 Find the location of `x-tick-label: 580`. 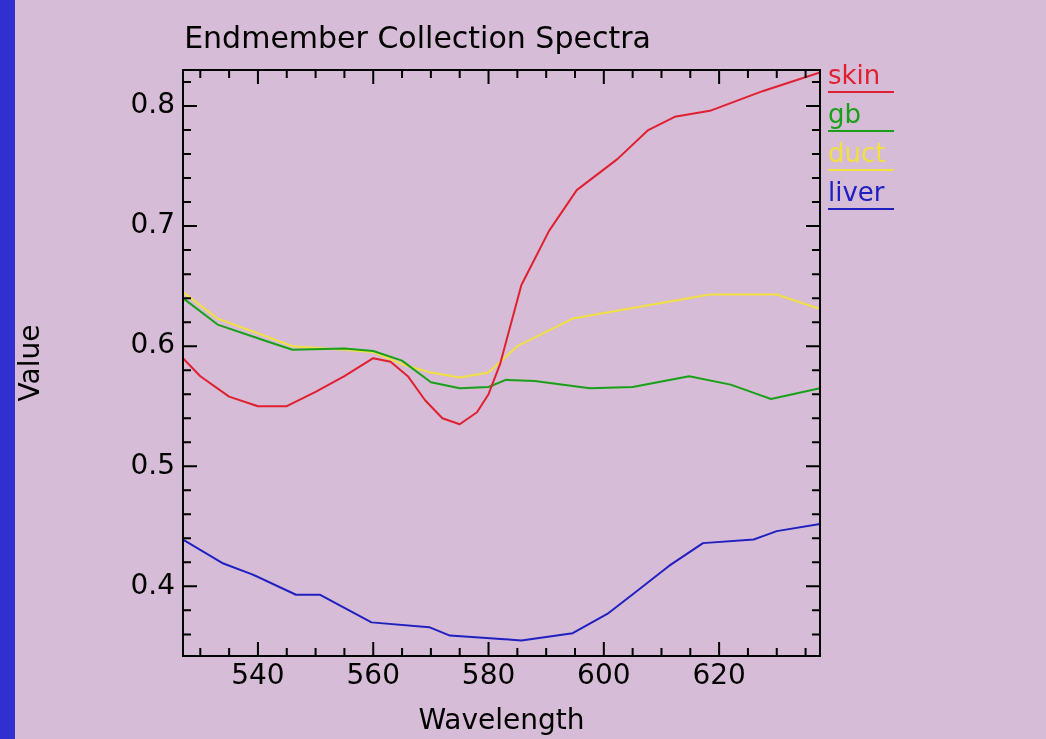

x-tick-label: 580 is located at coordinates (488, 675).